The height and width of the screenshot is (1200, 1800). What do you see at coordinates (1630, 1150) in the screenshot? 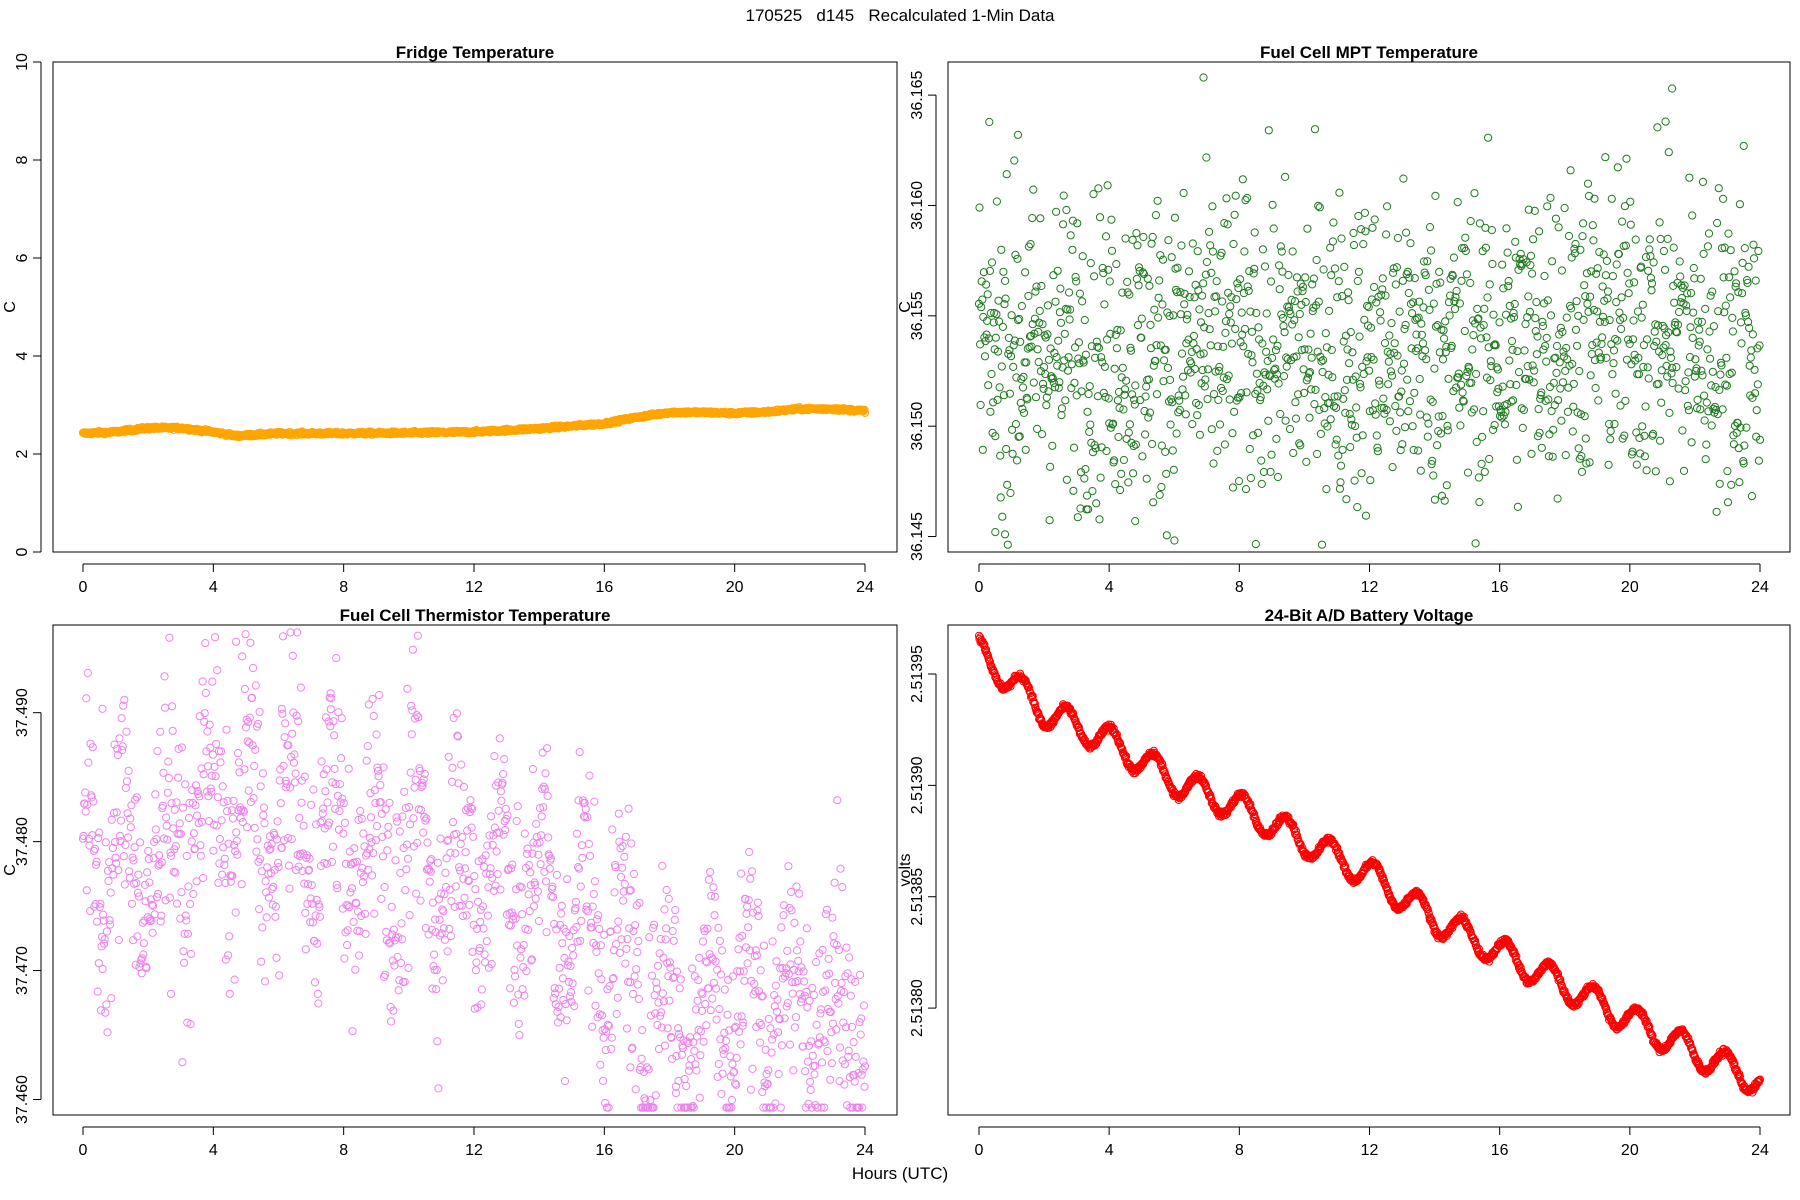
I see `x-tick-label: 20` at bounding box center [1630, 1150].